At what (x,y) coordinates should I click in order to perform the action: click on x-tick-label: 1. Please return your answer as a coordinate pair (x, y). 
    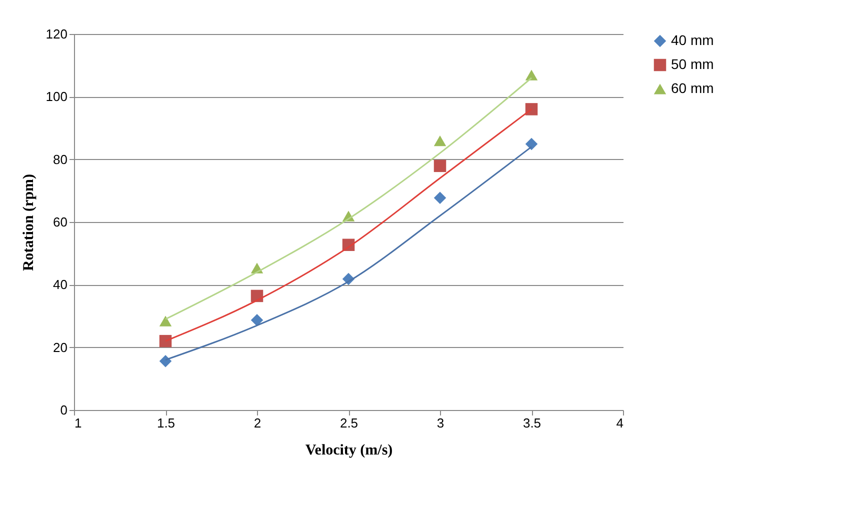
    Looking at the image, I should click on (78, 423).